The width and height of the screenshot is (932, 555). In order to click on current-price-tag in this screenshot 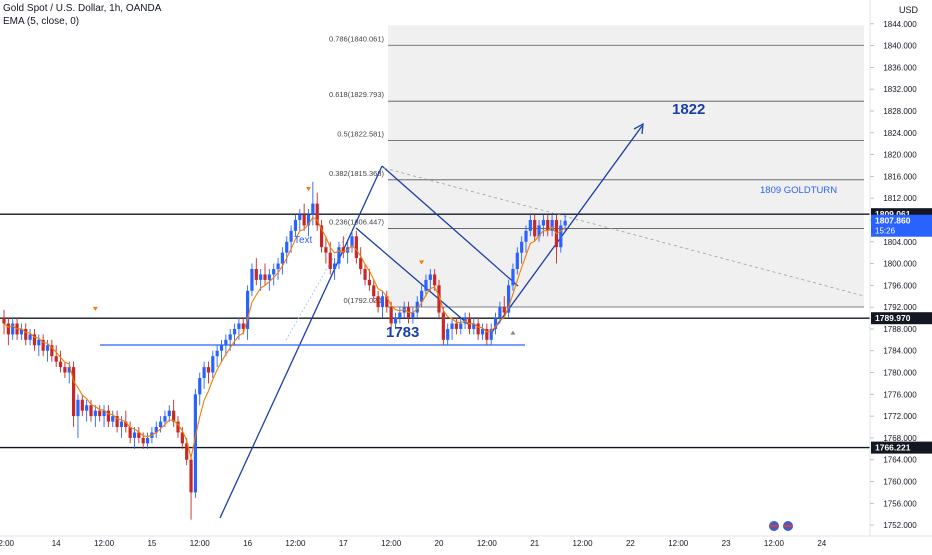, I will do `click(901, 225)`.